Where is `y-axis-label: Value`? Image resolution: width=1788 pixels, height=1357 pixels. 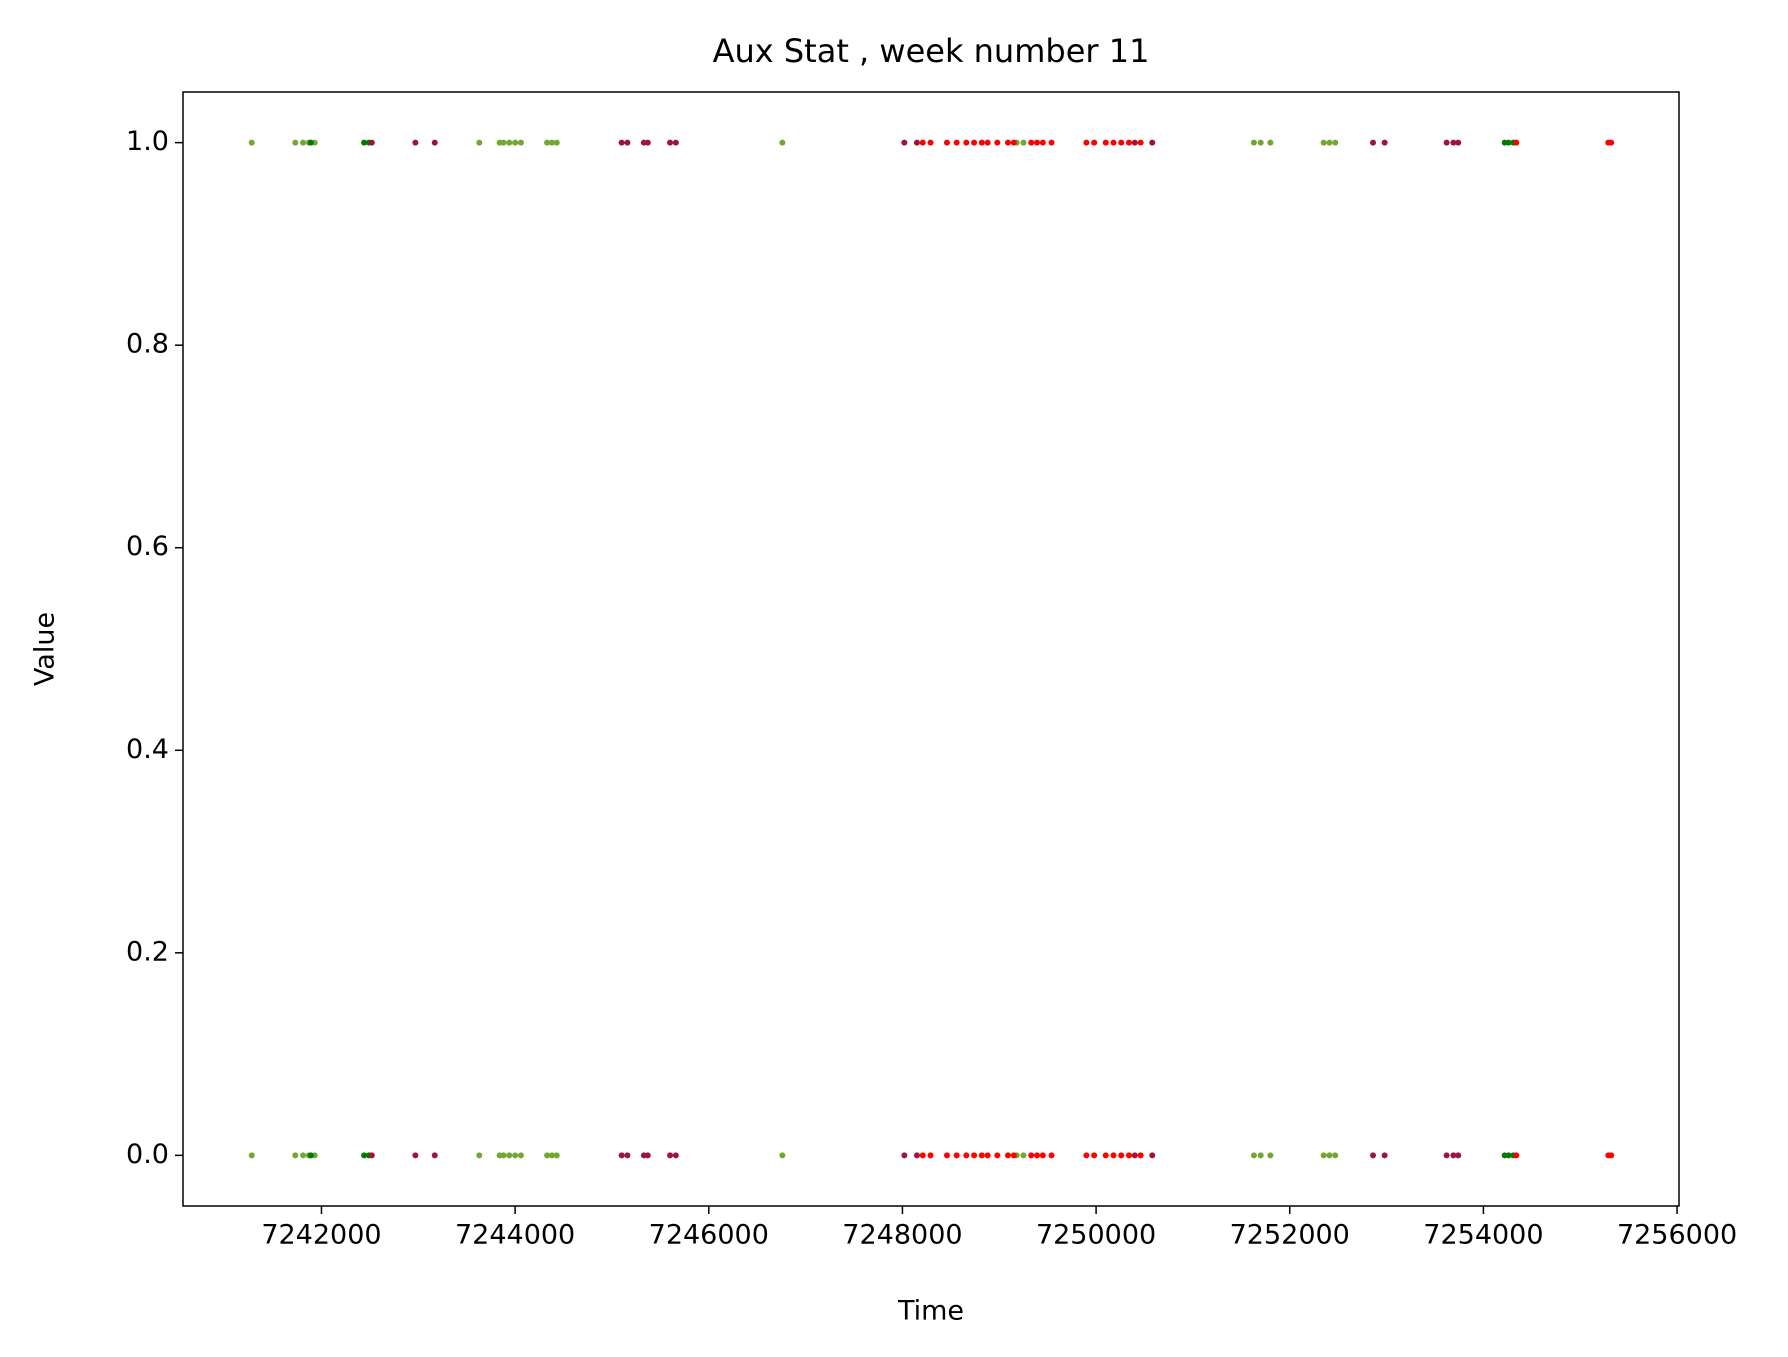
y-axis-label: Value is located at coordinates (45, 649).